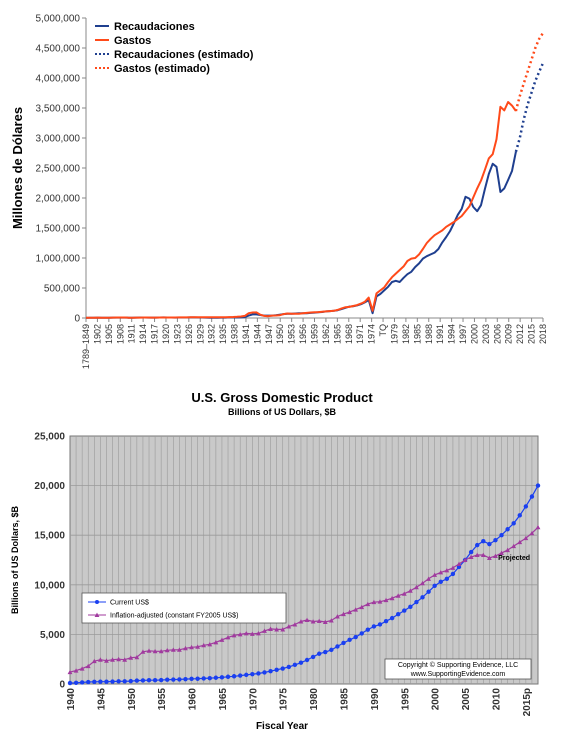  What do you see at coordinates (58, 259) in the screenshot?
I see `y-tick-label: 1,000,000` at bounding box center [58, 259].